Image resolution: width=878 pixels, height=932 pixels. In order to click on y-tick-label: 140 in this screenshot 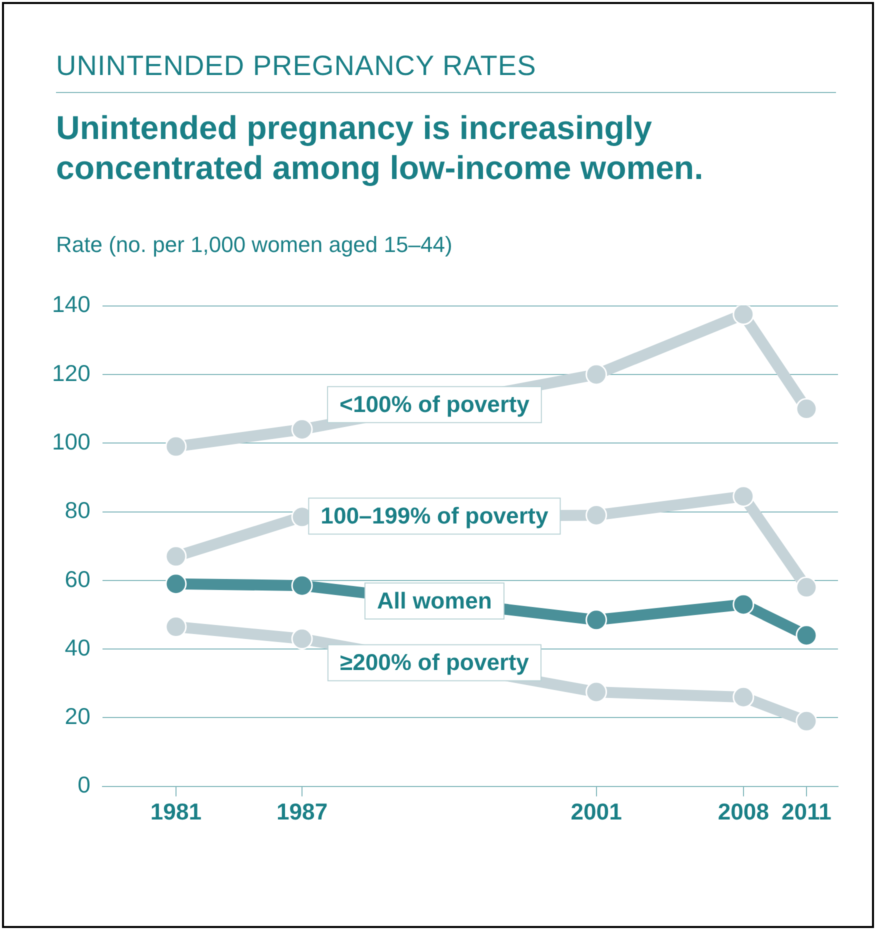, I will do `click(71, 304)`.